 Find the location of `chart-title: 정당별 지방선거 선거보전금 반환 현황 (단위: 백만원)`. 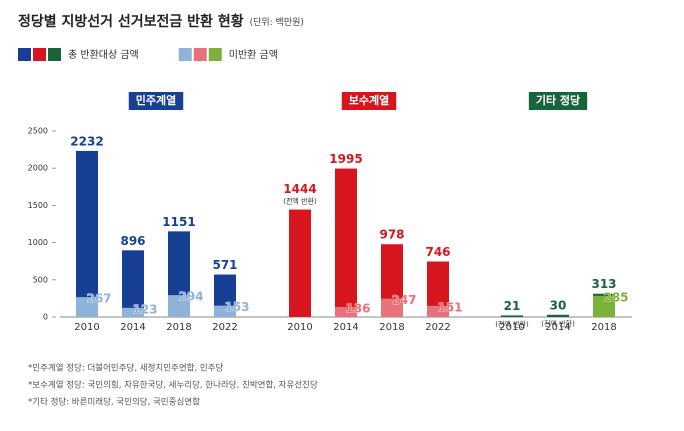

chart-title: 정당별 지방선거 선거보전금 반환 현황 (단위: 백만원) is located at coordinates (161, 21).